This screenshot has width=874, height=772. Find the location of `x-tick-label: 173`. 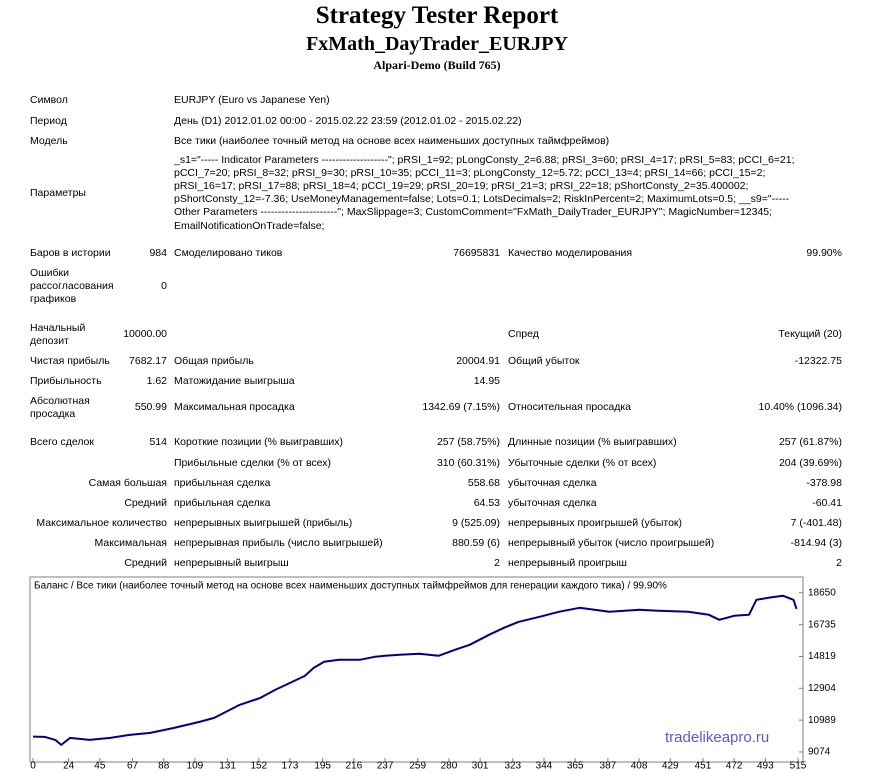

x-tick-label: 173 is located at coordinates (290, 766).